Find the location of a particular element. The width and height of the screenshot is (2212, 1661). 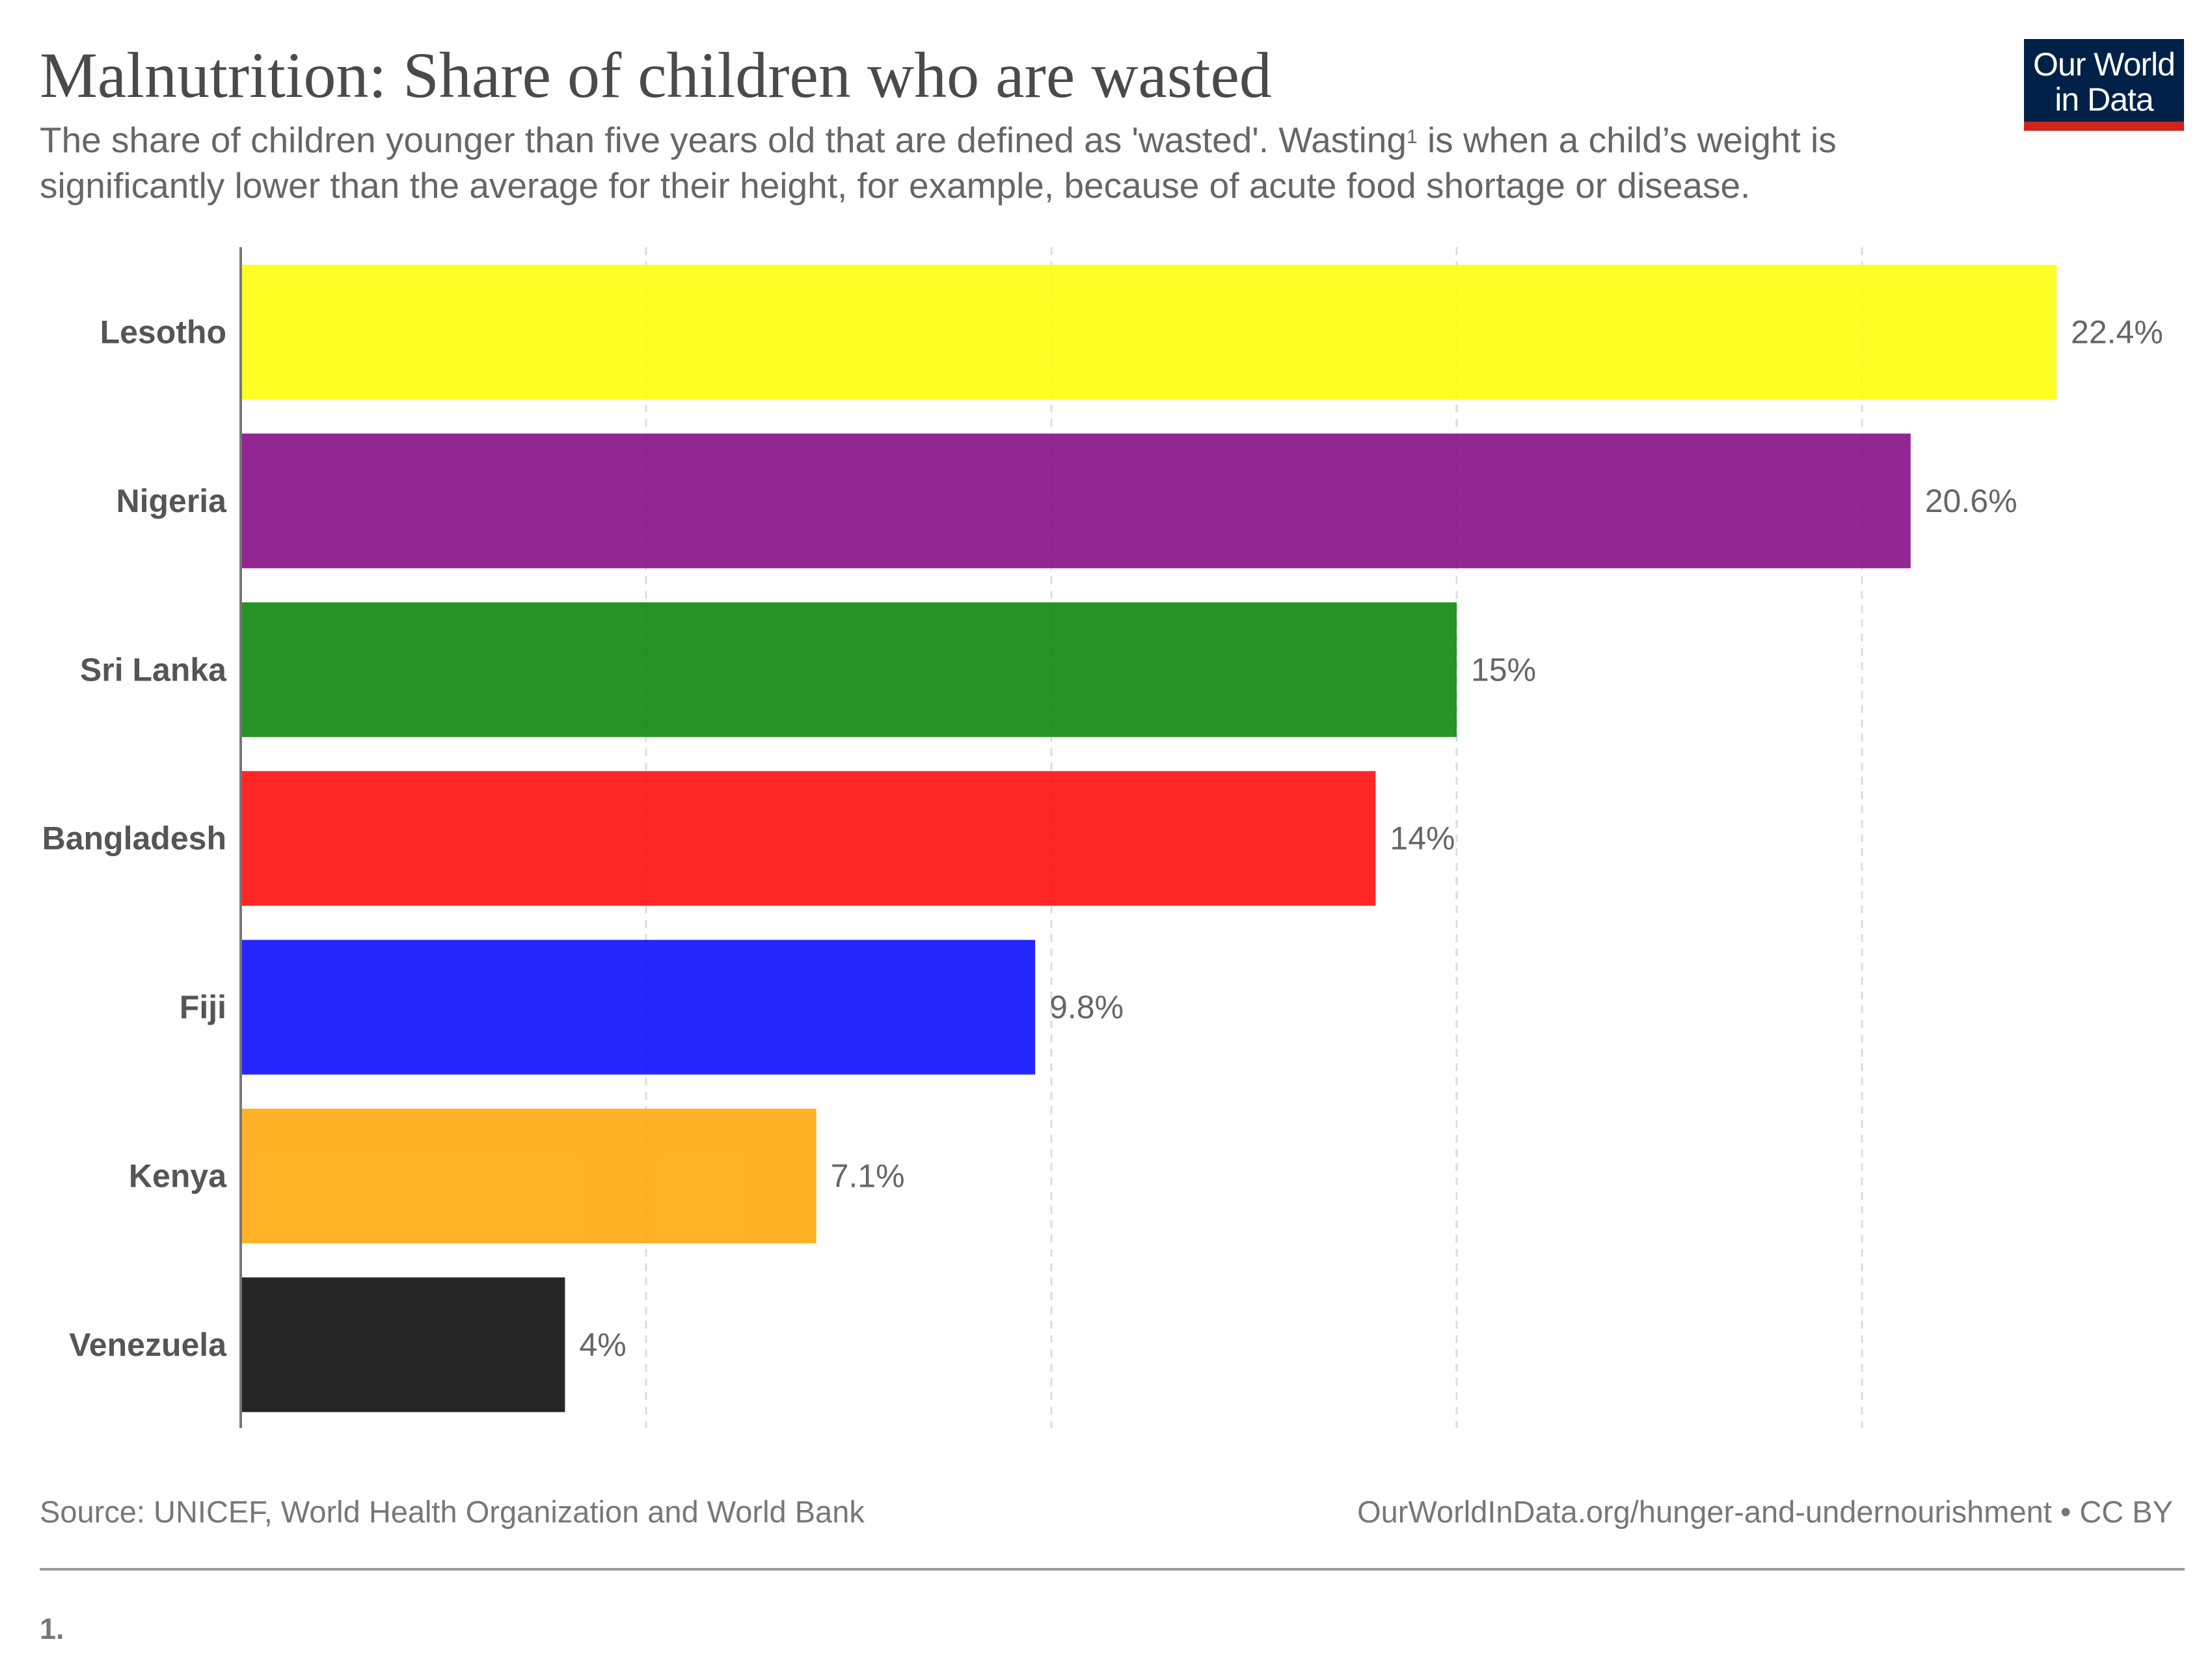

footnote: 1. is located at coordinates (52, 1629).